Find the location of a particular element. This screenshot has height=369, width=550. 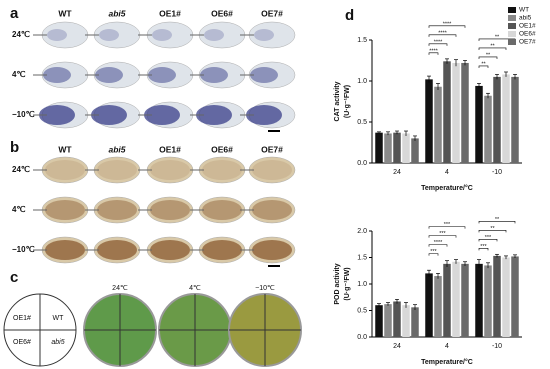

genotype-header: OE1# is located at coordinates (170, 13).